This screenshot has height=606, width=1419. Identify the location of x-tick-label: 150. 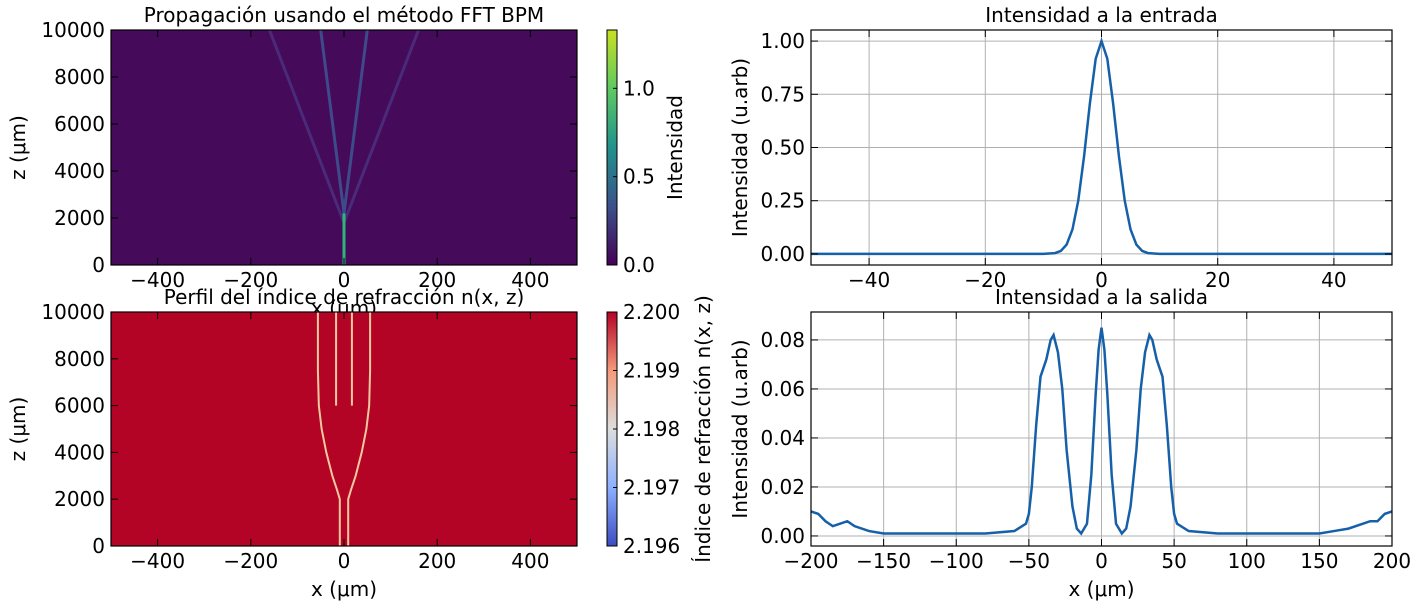
(1319, 561).